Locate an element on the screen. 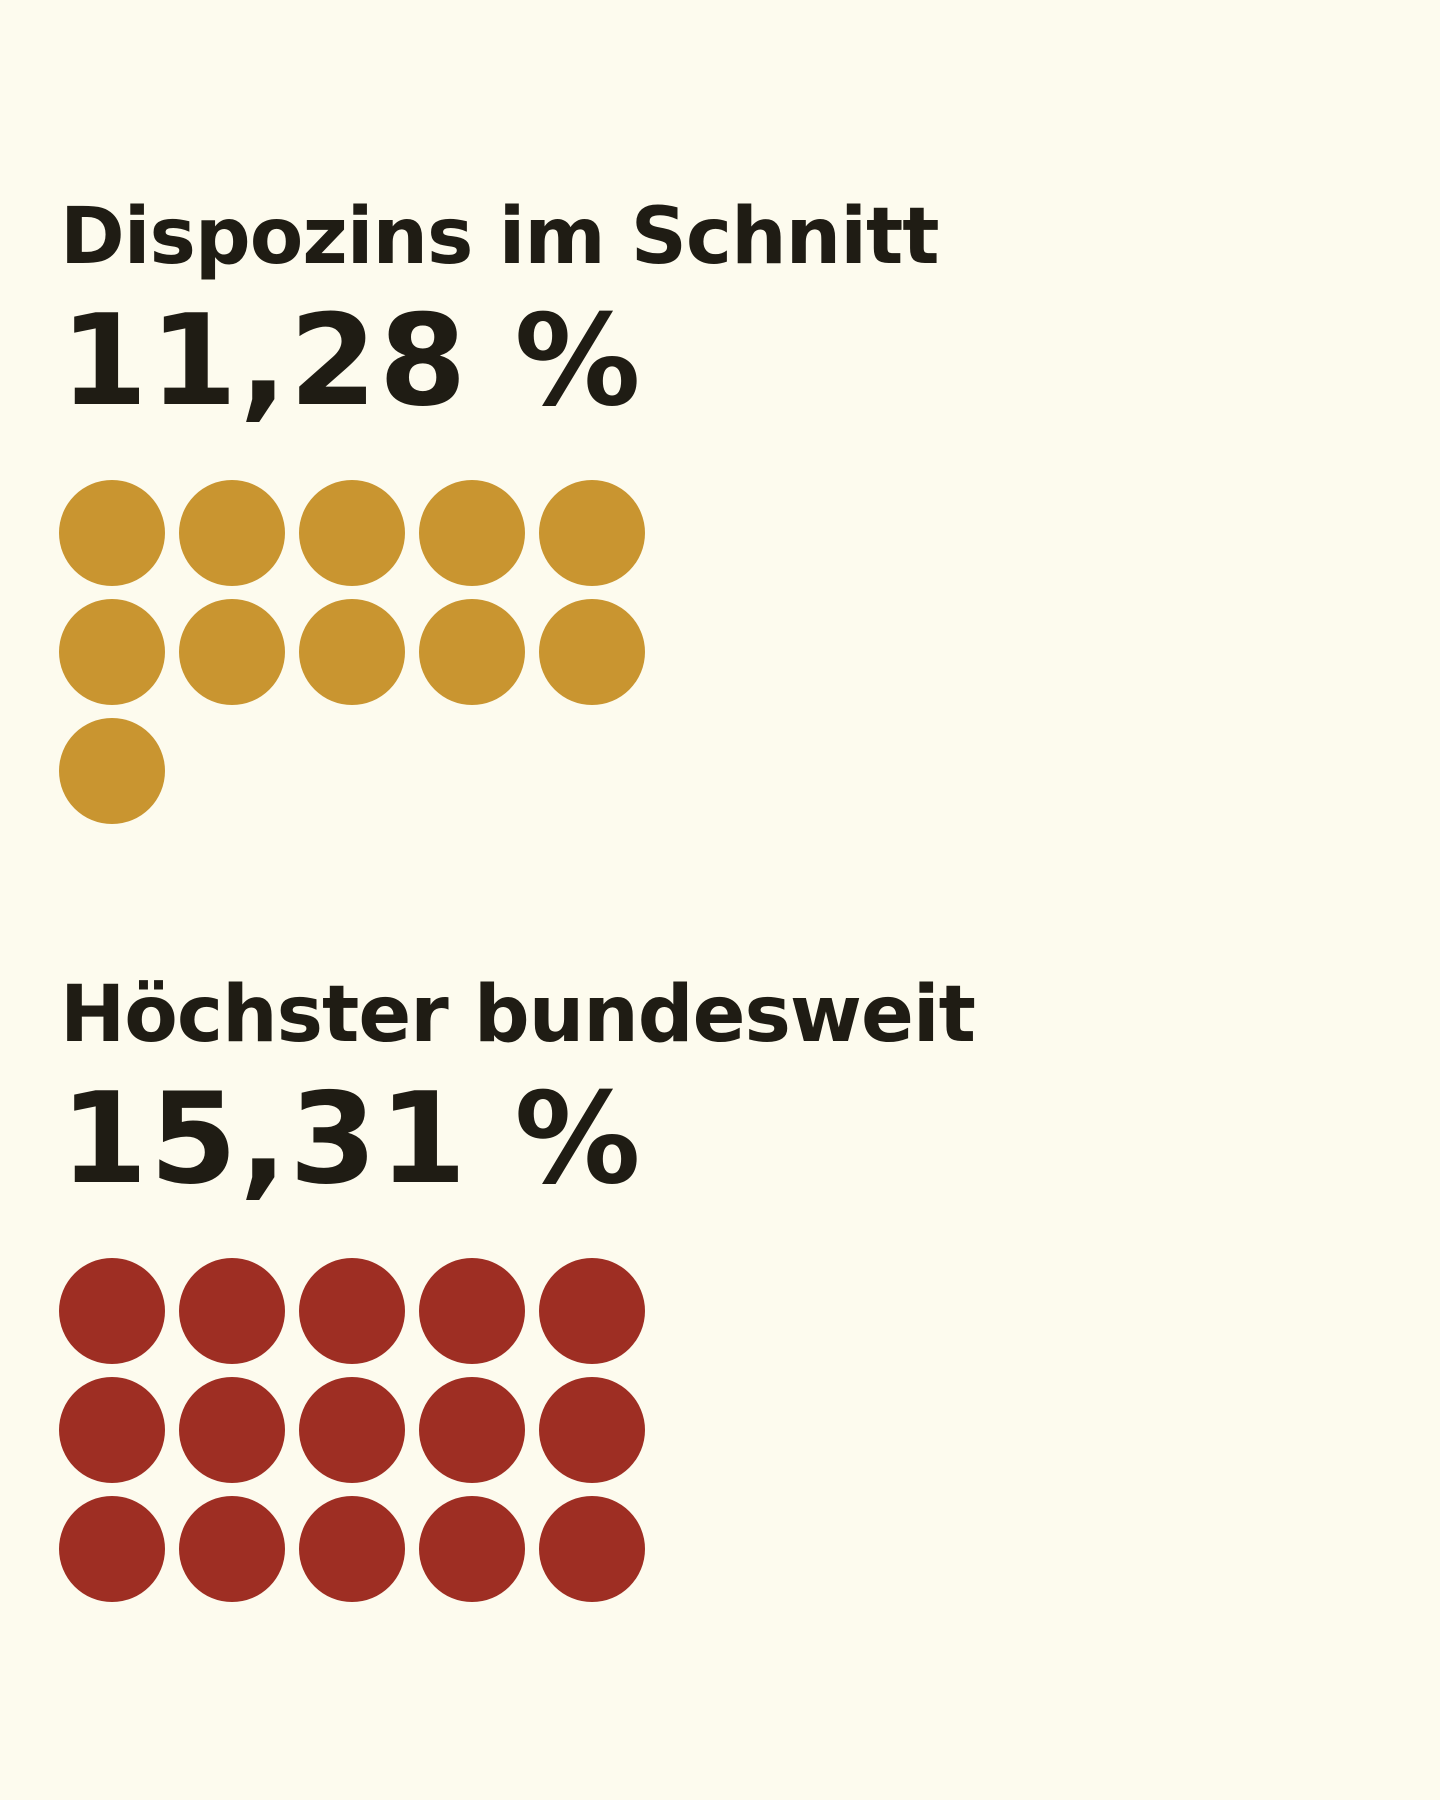 The height and width of the screenshot is (1800, 1440). highest-rate-title: Höchster bundesweit is located at coordinates (518, 1015).